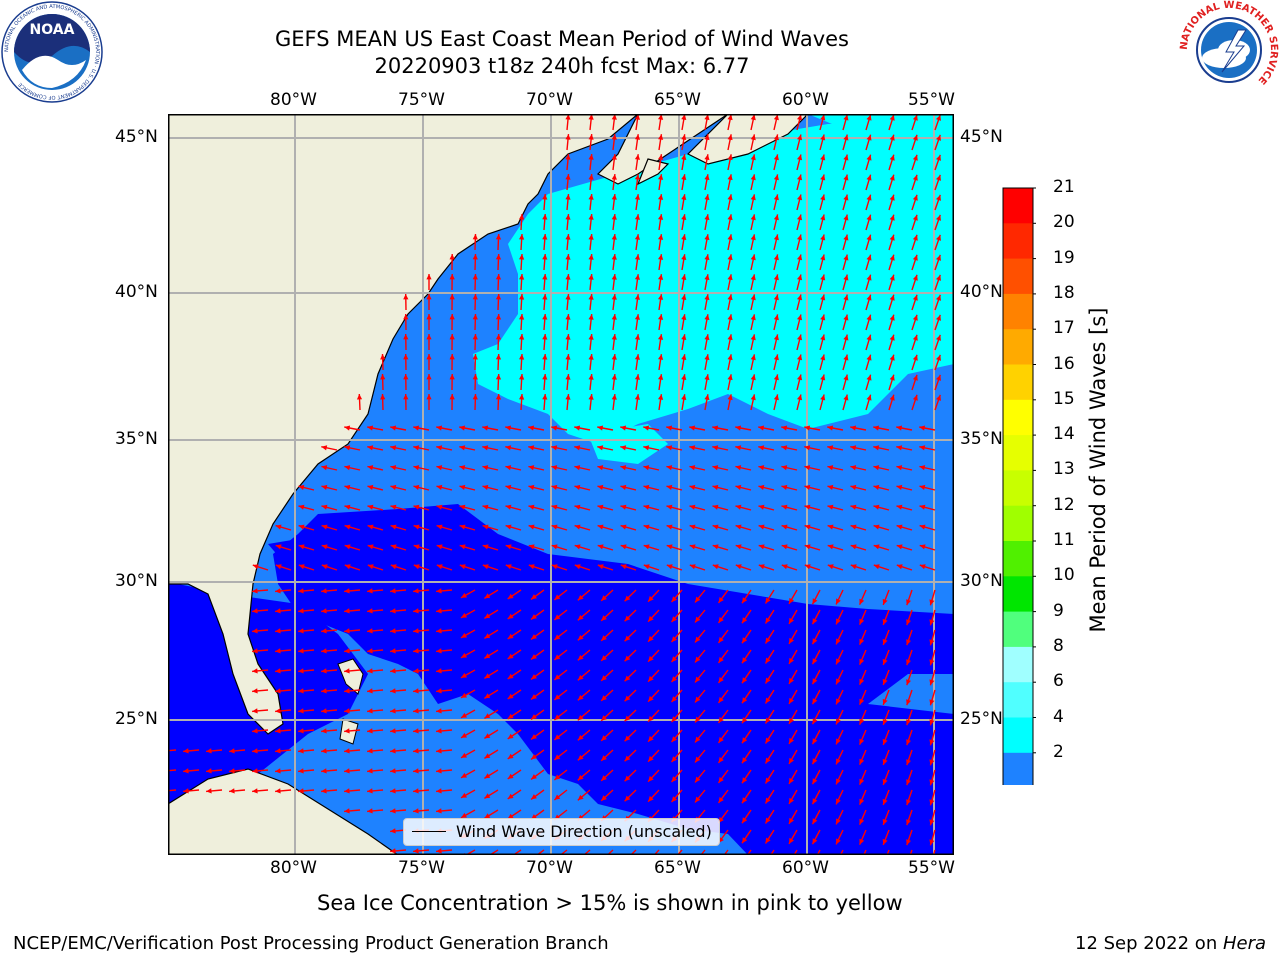 The width and height of the screenshot is (1280, 960). I want to click on colorbar-tick-label: 6, so click(1058, 681).